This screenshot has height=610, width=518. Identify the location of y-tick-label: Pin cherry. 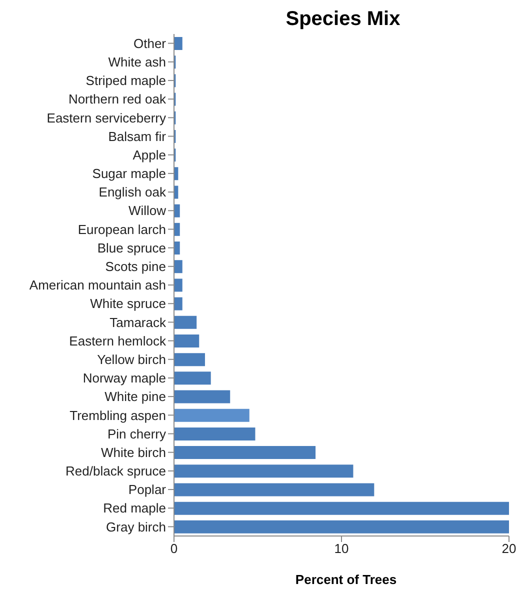
(136, 434).